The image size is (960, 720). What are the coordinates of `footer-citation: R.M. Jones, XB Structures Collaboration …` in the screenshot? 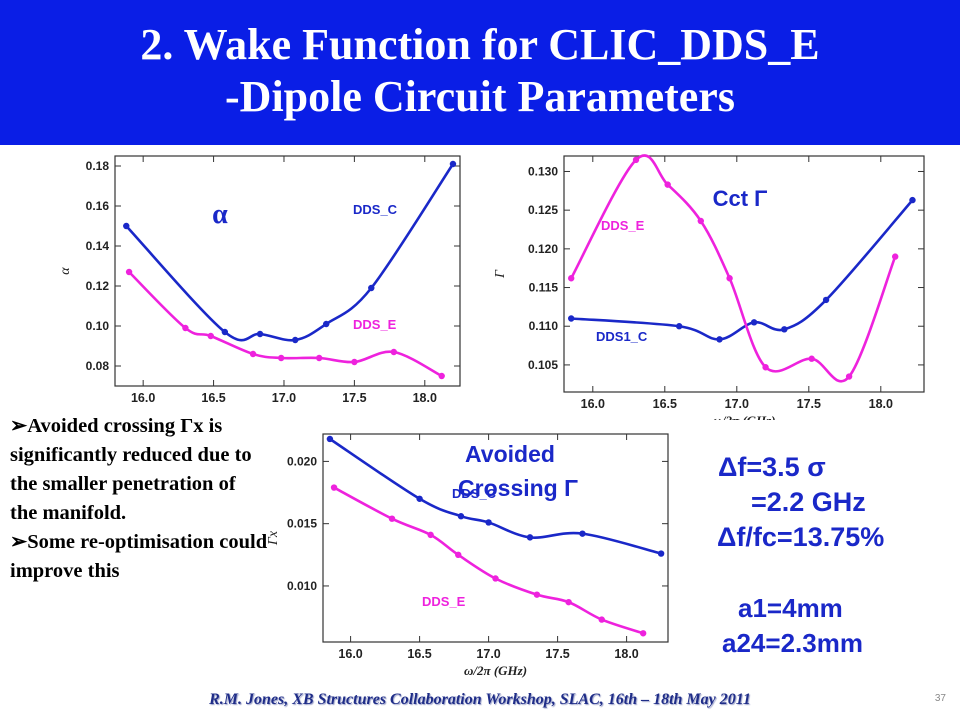 It's located at (480, 699).